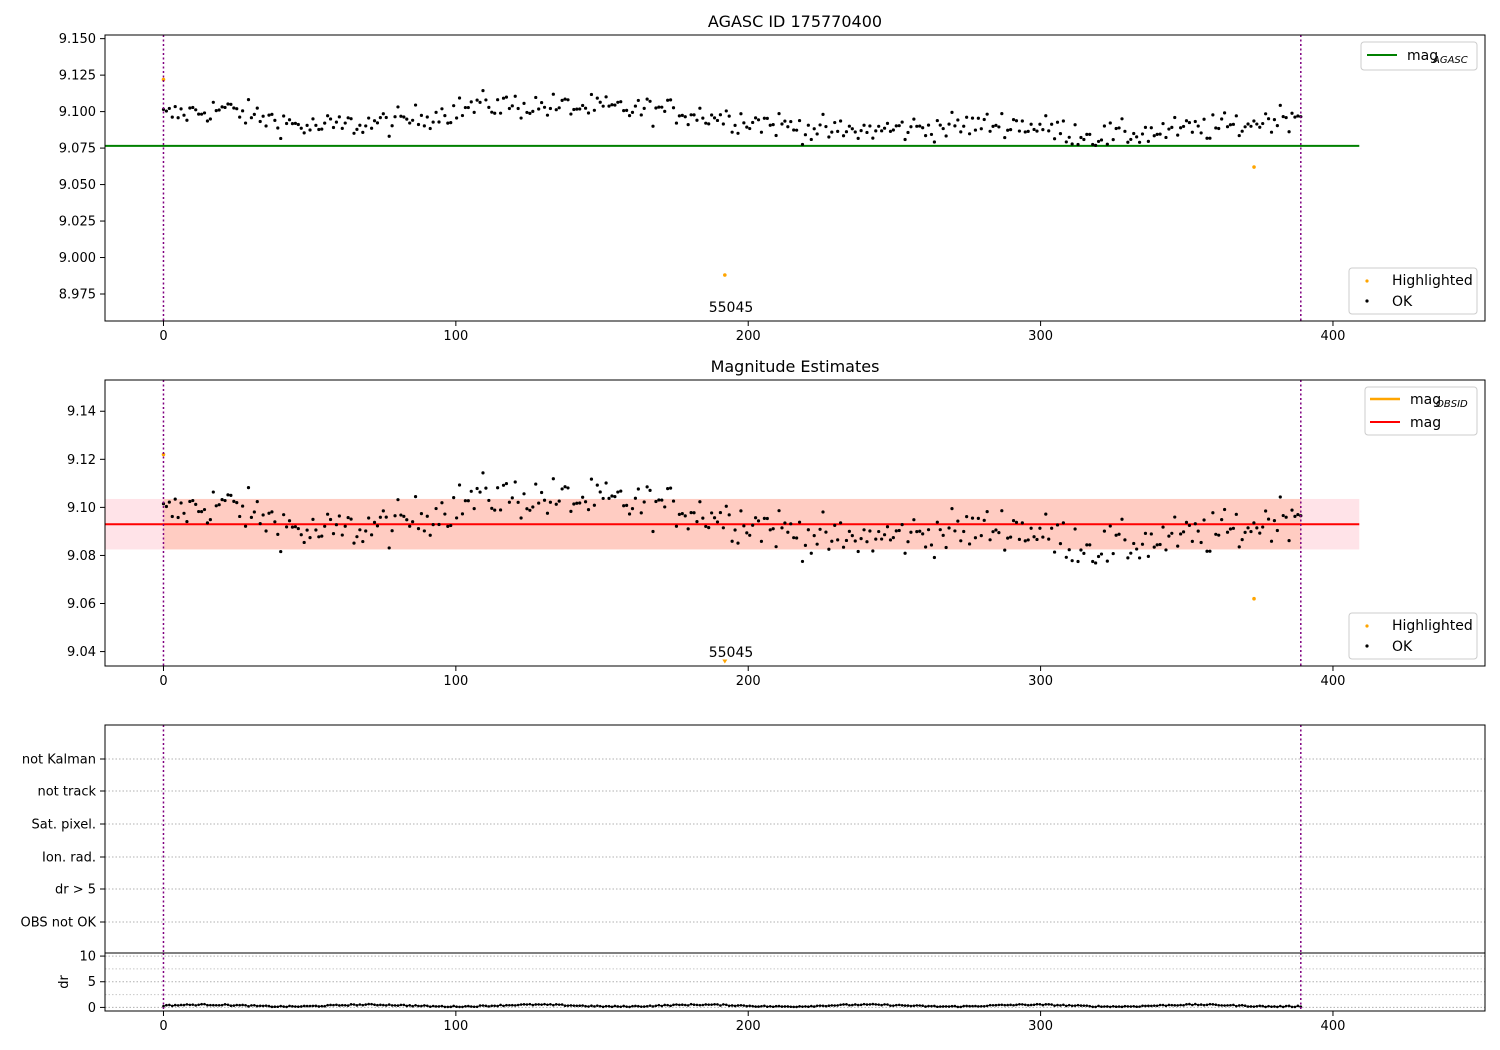 The image size is (1500, 1050). What do you see at coordinates (59, 923) in the screenshot?
I see `flag-label: OBS not OK` at bounding box center [59, 923].